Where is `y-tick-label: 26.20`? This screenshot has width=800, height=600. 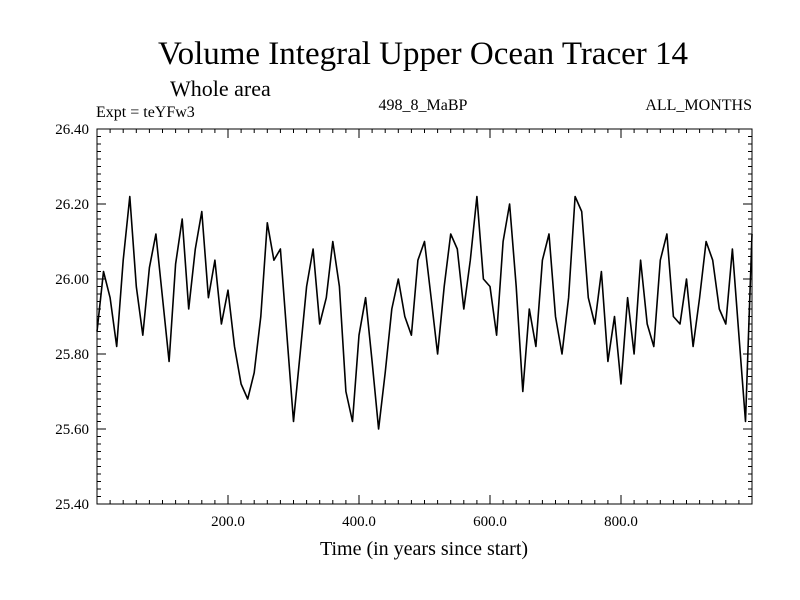
y-tick-label: 26.20 is located at coordinates (72, 205).